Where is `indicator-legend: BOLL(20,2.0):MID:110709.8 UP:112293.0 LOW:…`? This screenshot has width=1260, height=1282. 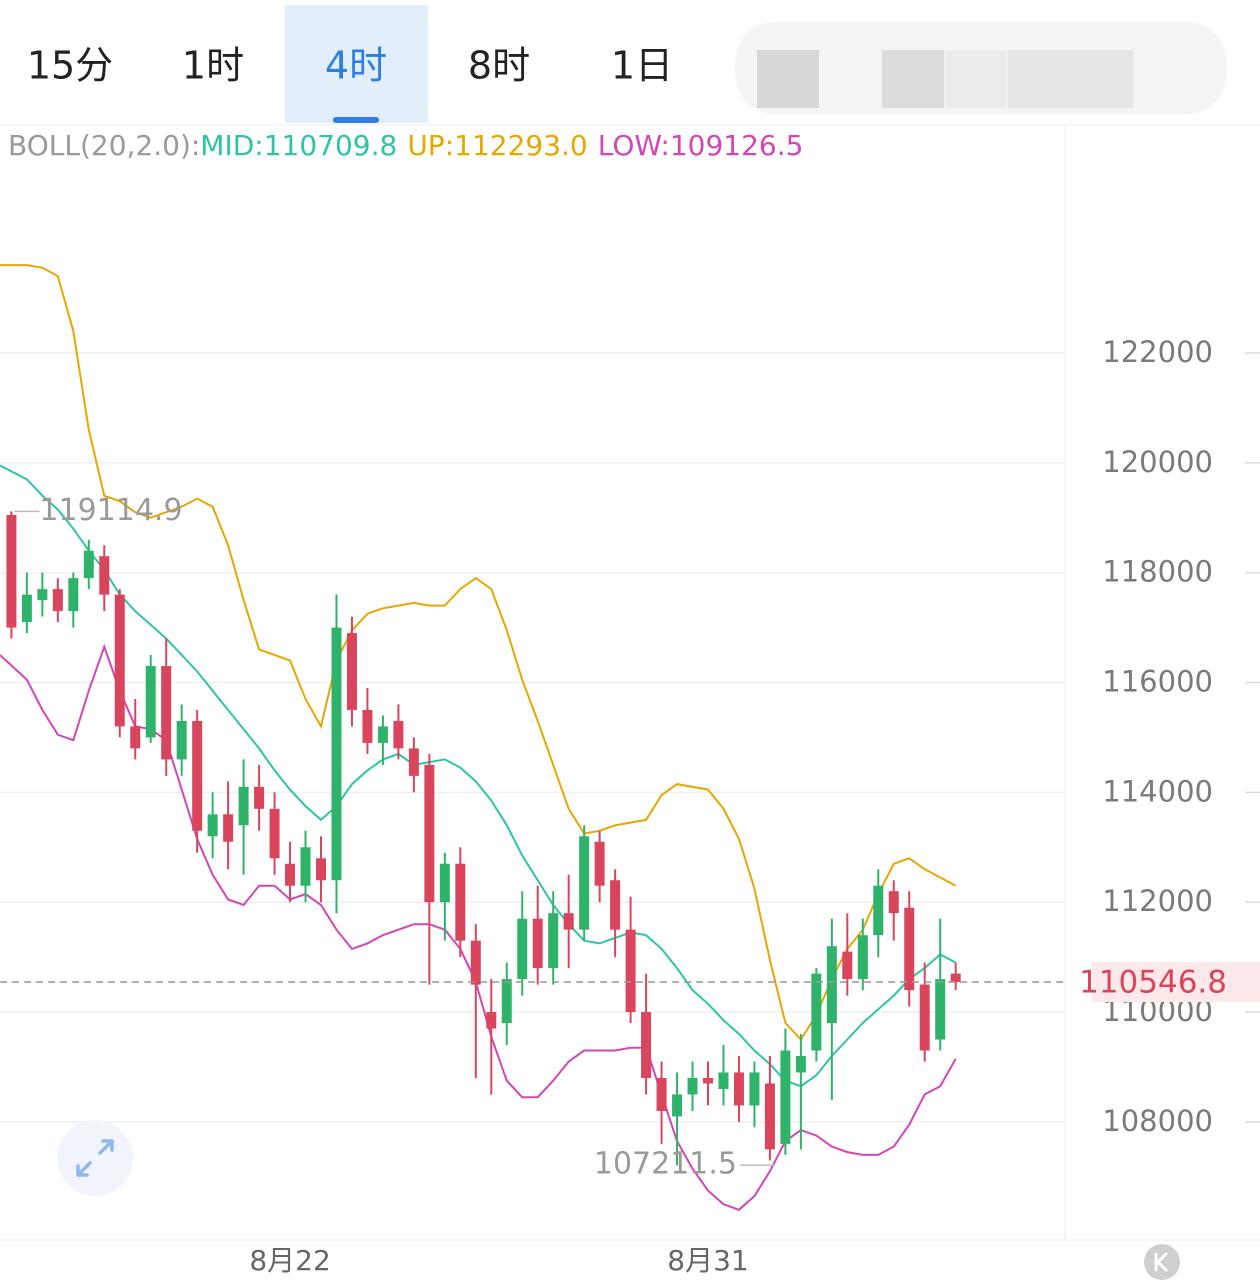 indicator-legend: BOLL(20,2.0):MID:110709.8 UP:112293.0 LOW:… is located at coordinates (405, 145).